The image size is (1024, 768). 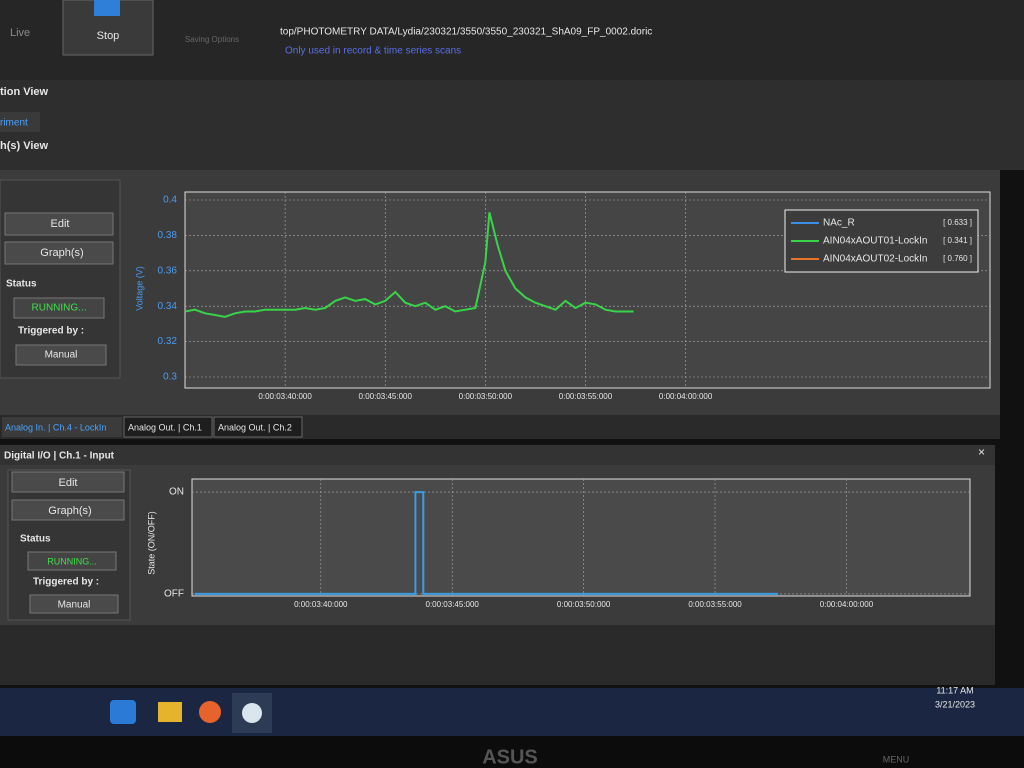 What do you see at coordinates (20, 33) in the screenshot?
I see `live-button: Live` at bounding box center [20, 33].